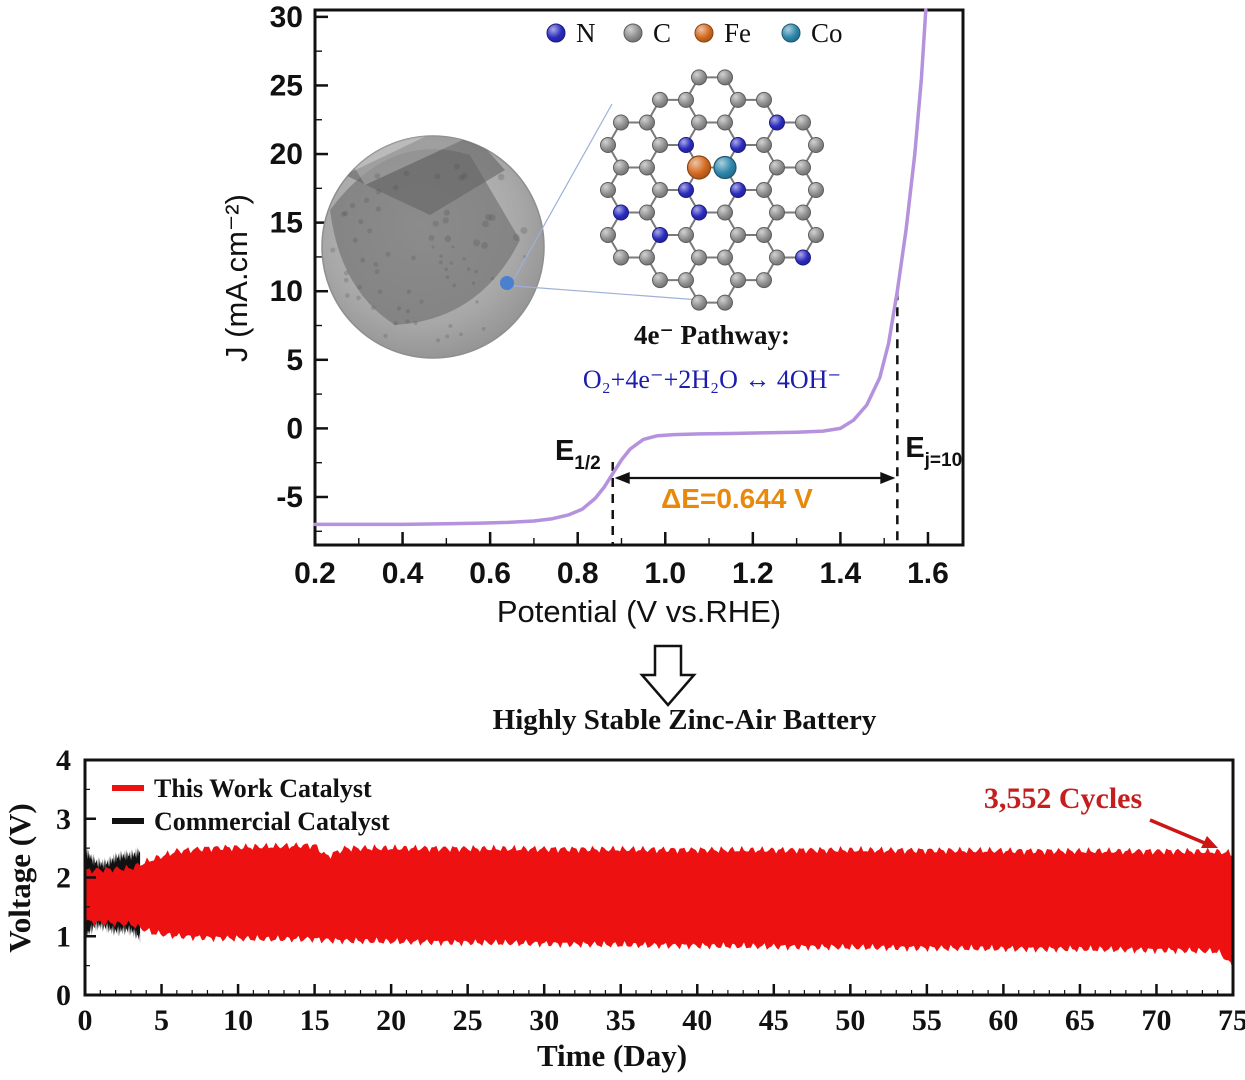 The image size is (1245, 1080). I want to click on tem-ridge, so click(425, 175).